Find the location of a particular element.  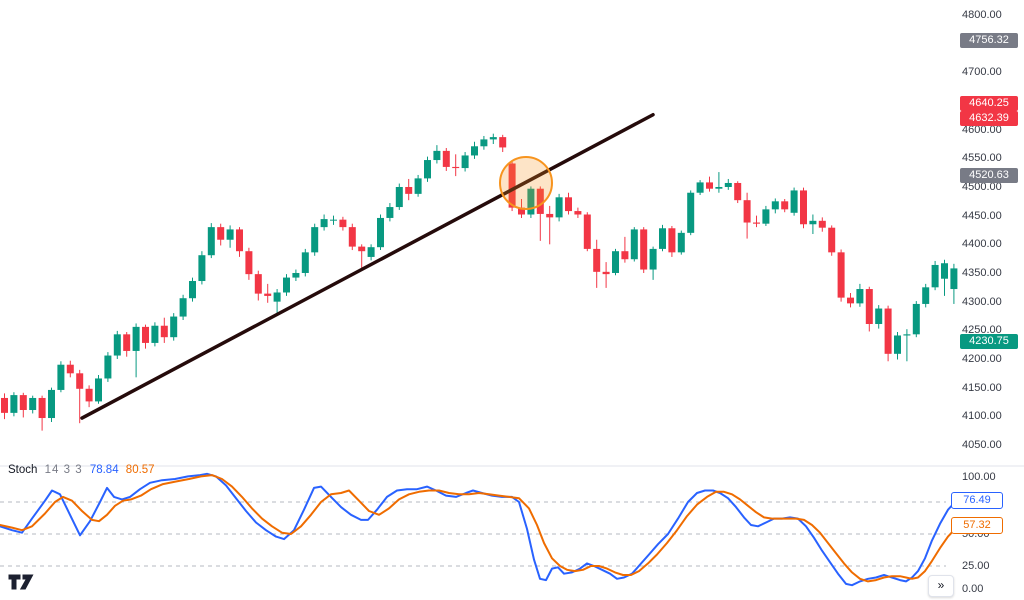

stoch-axis-label: 25.00 is located at coordinates (976, 566).